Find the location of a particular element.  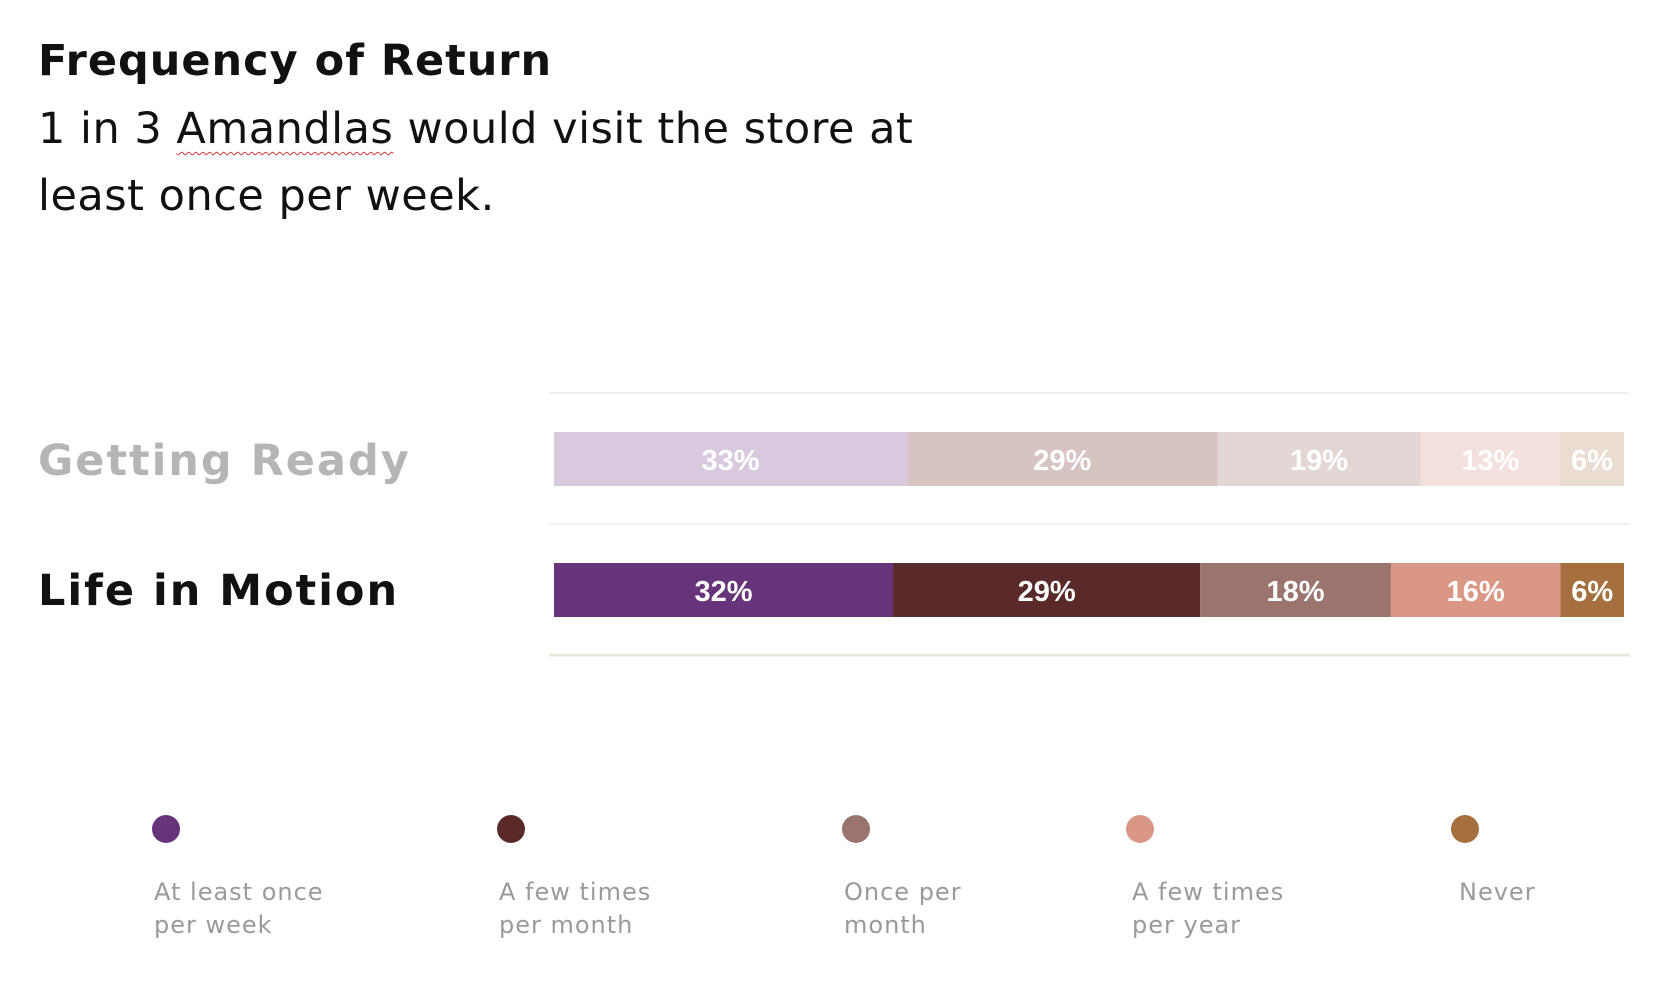

data-label-life-in-motion-4: 6% is located at coordinates (1592, 592).